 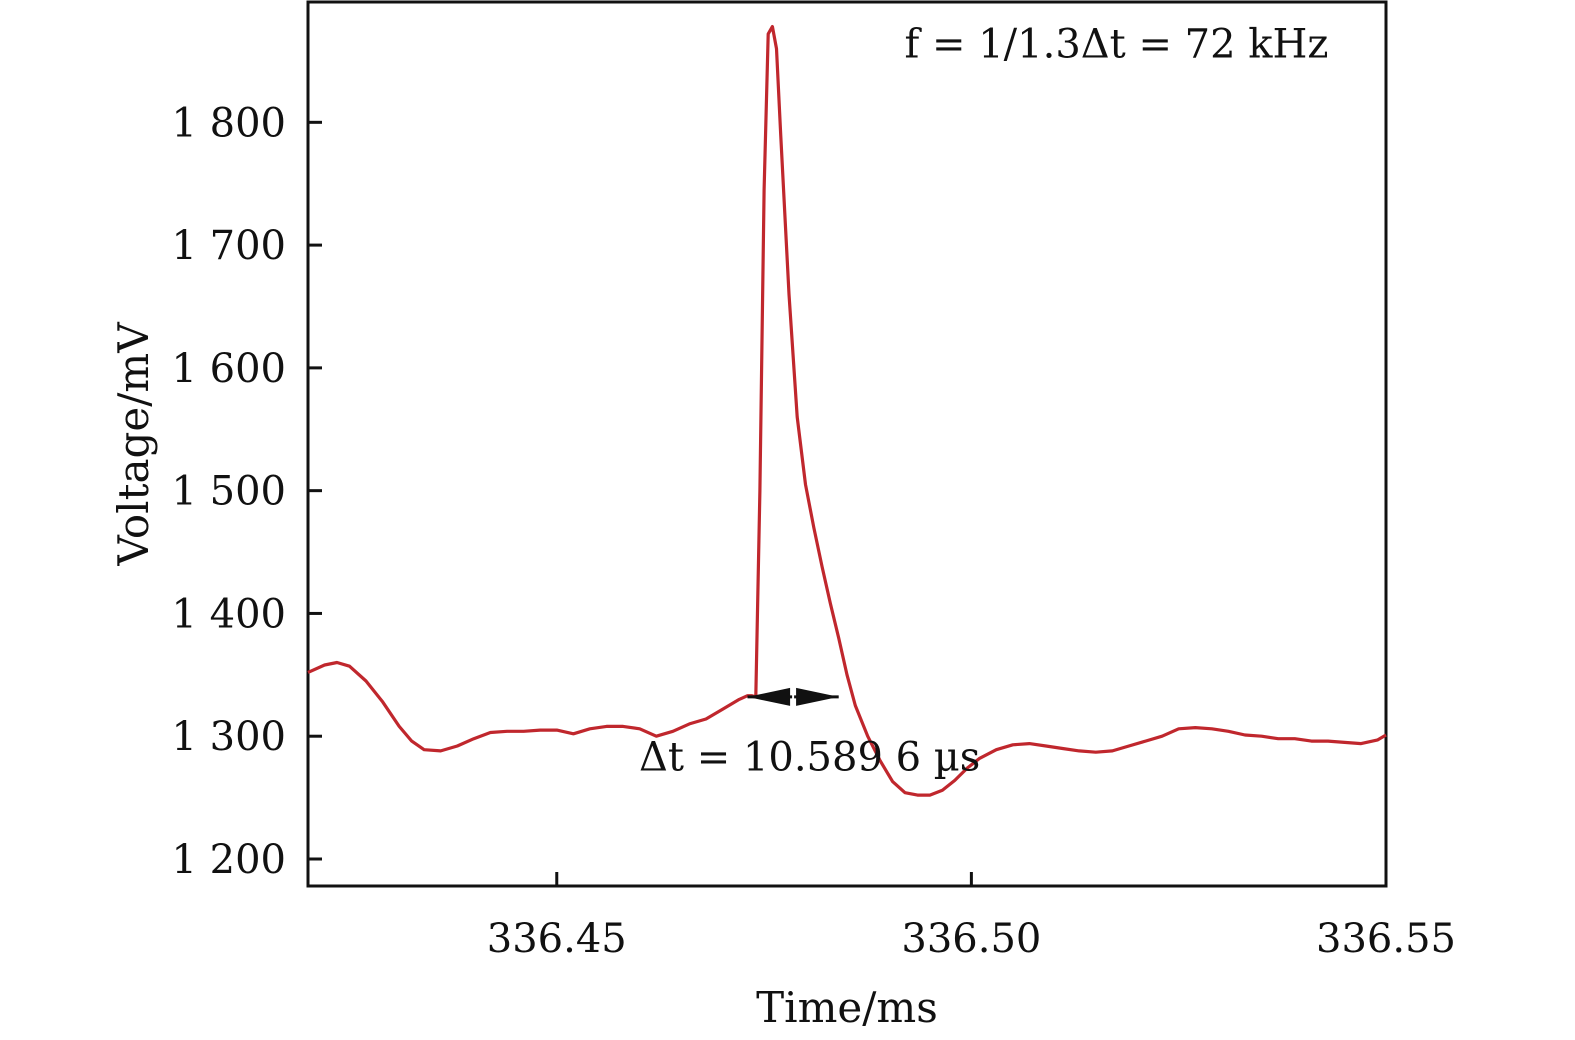 I want to click on x-tick-label: 336.45, so click(x=557, y=939).